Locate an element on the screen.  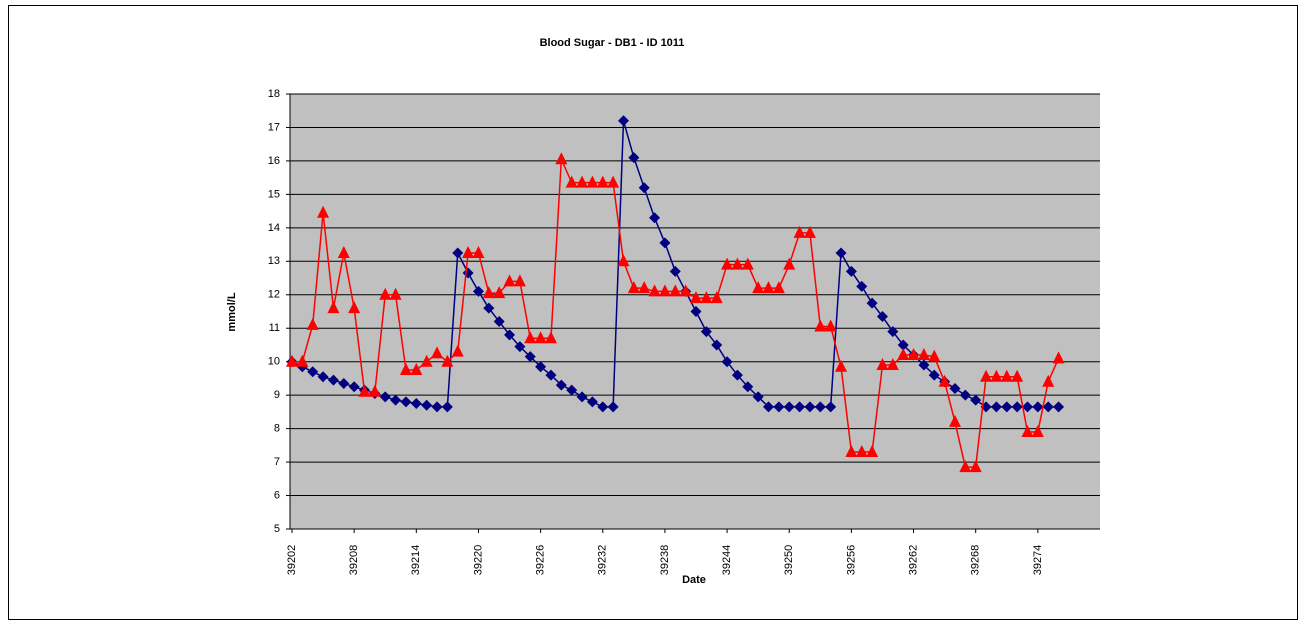
y-tick-label: 17 is located at coordinates (274, 127).